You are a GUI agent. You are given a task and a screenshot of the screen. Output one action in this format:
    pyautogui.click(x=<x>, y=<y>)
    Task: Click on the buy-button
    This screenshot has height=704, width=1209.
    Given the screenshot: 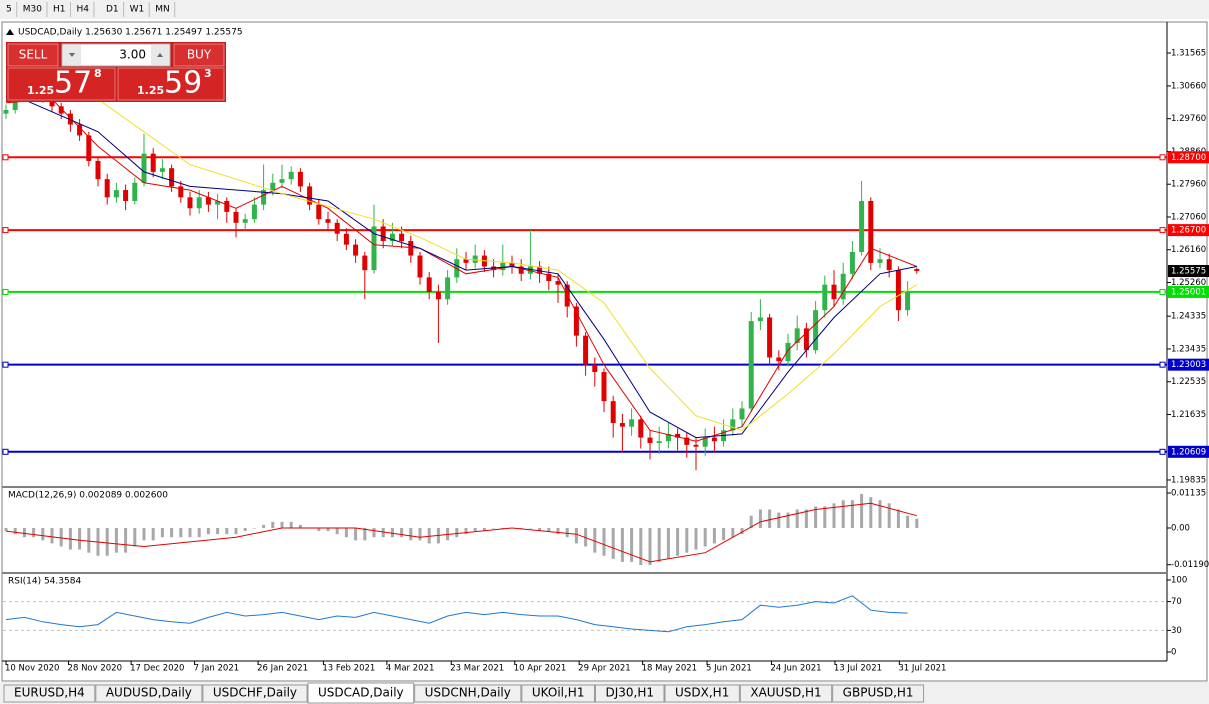 What is the action you would take?
    pyautogui.click(x=199, y=55)
    